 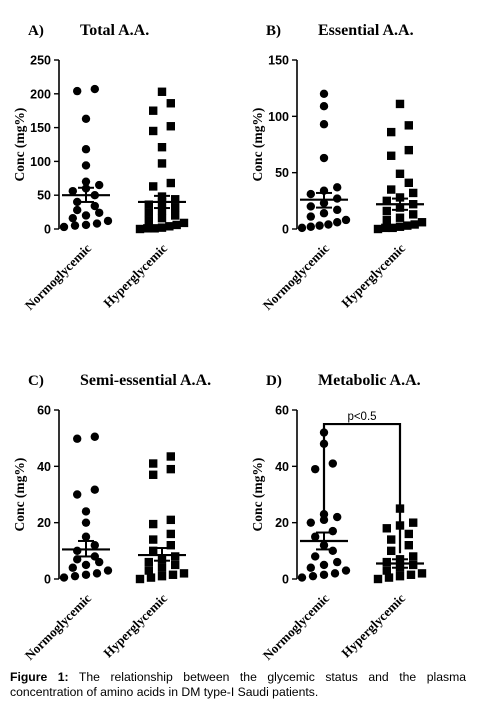 What do you see at coordinates (36, 381) in the screenshot?
I see `panel-letter: C)` at bounding box center [36, 381].